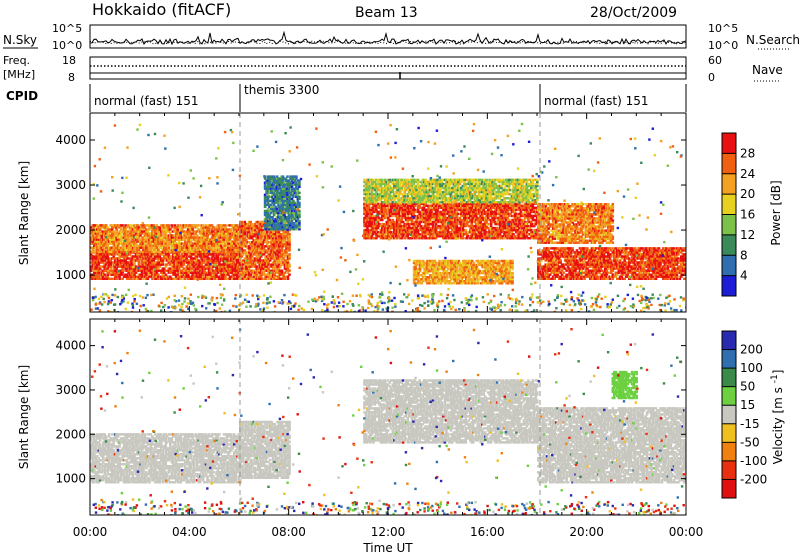  I want to click on nave-tick-top: 60, so click(715, 60).